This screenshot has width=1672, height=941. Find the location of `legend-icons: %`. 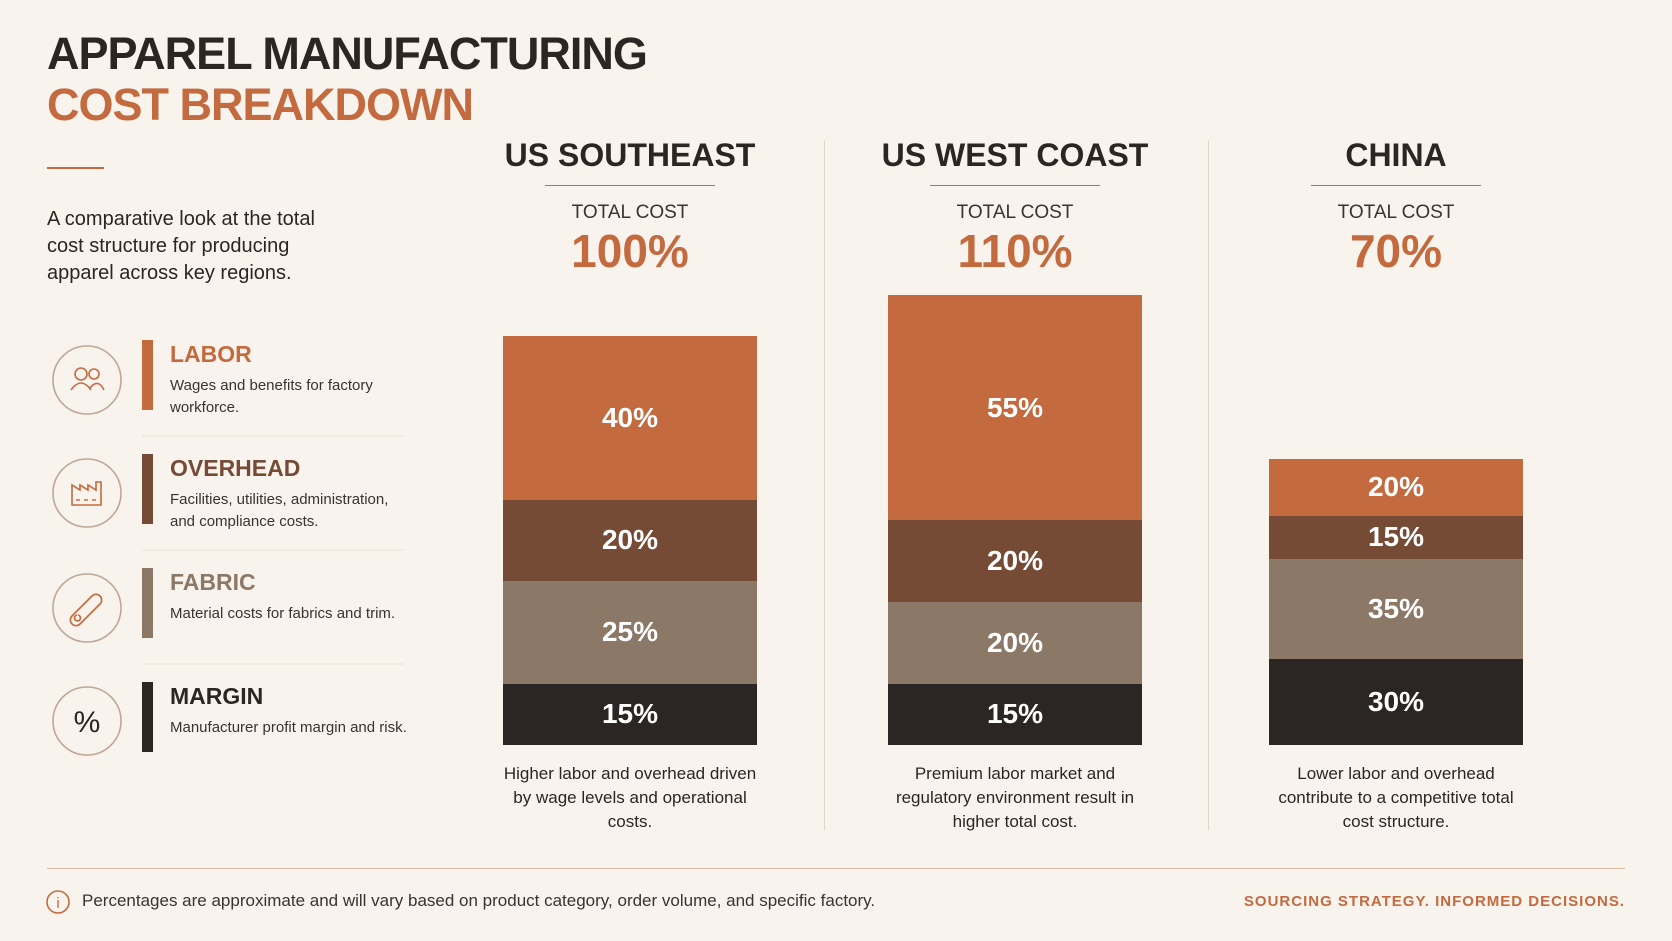

legend-icons: % is located at coordinates (228, 550).